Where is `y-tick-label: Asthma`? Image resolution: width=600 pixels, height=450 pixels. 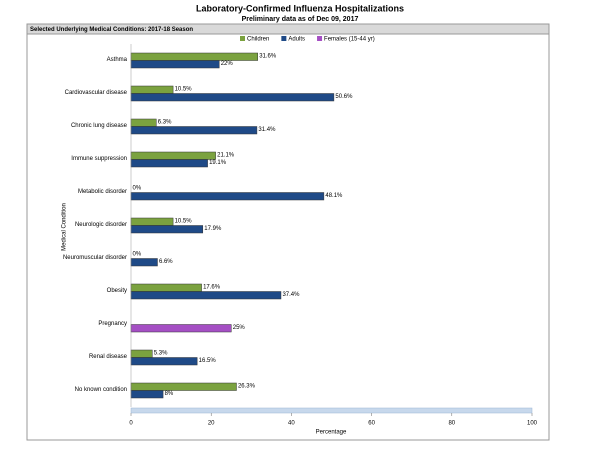 y-tick-label: Asthma is located at coordinates (117, 60).